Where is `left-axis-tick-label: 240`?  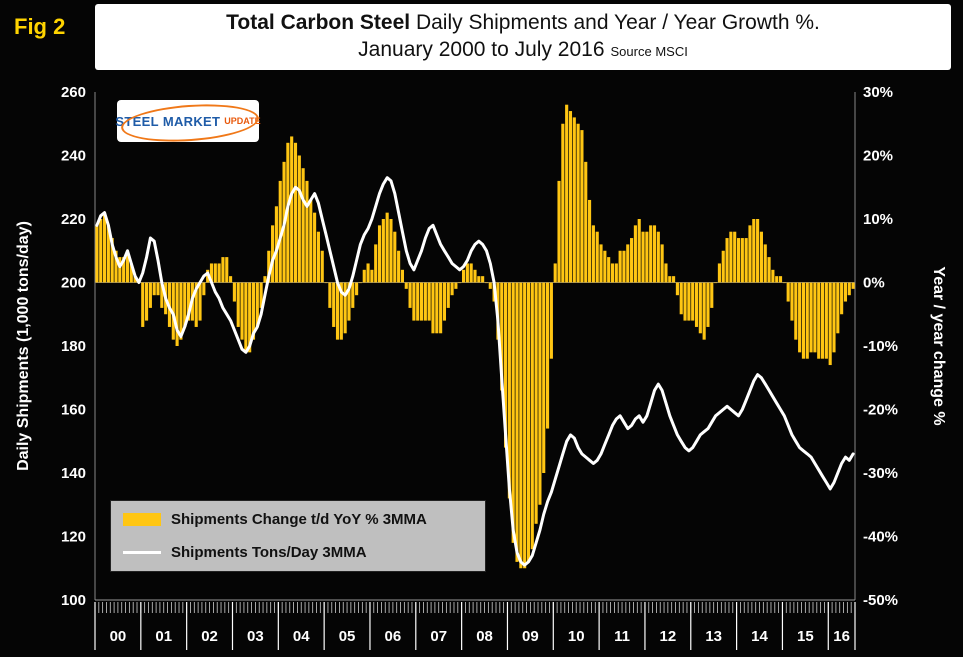 left-axis-tick-label: 240 is located at coordinates (73, 156).